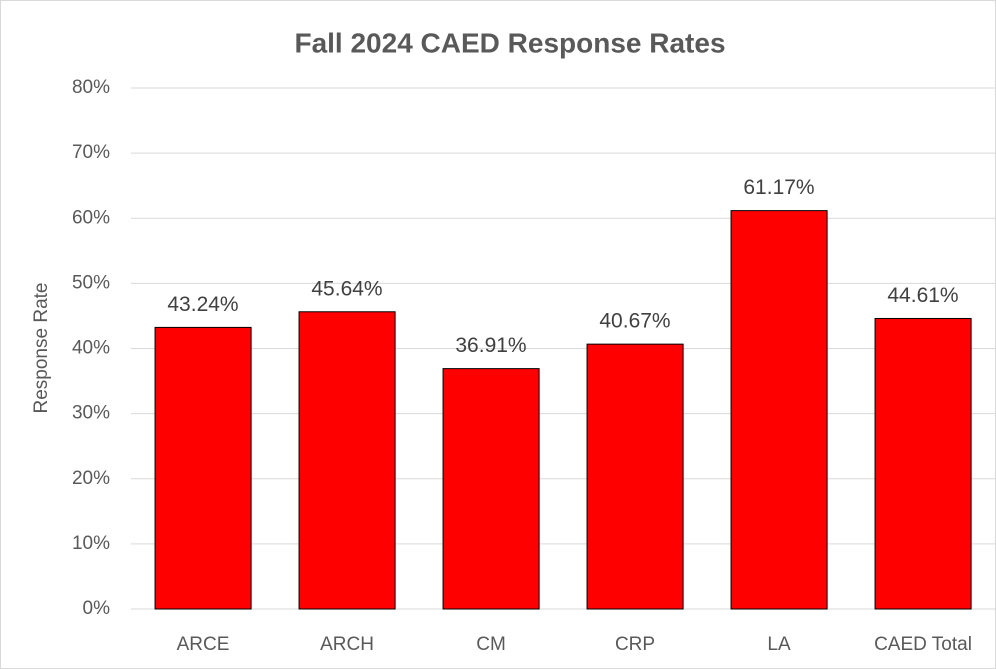 The width and height of the screenshot is (996, 669). I want to click on x-tick-label: CAED Total, so click(923, 644).